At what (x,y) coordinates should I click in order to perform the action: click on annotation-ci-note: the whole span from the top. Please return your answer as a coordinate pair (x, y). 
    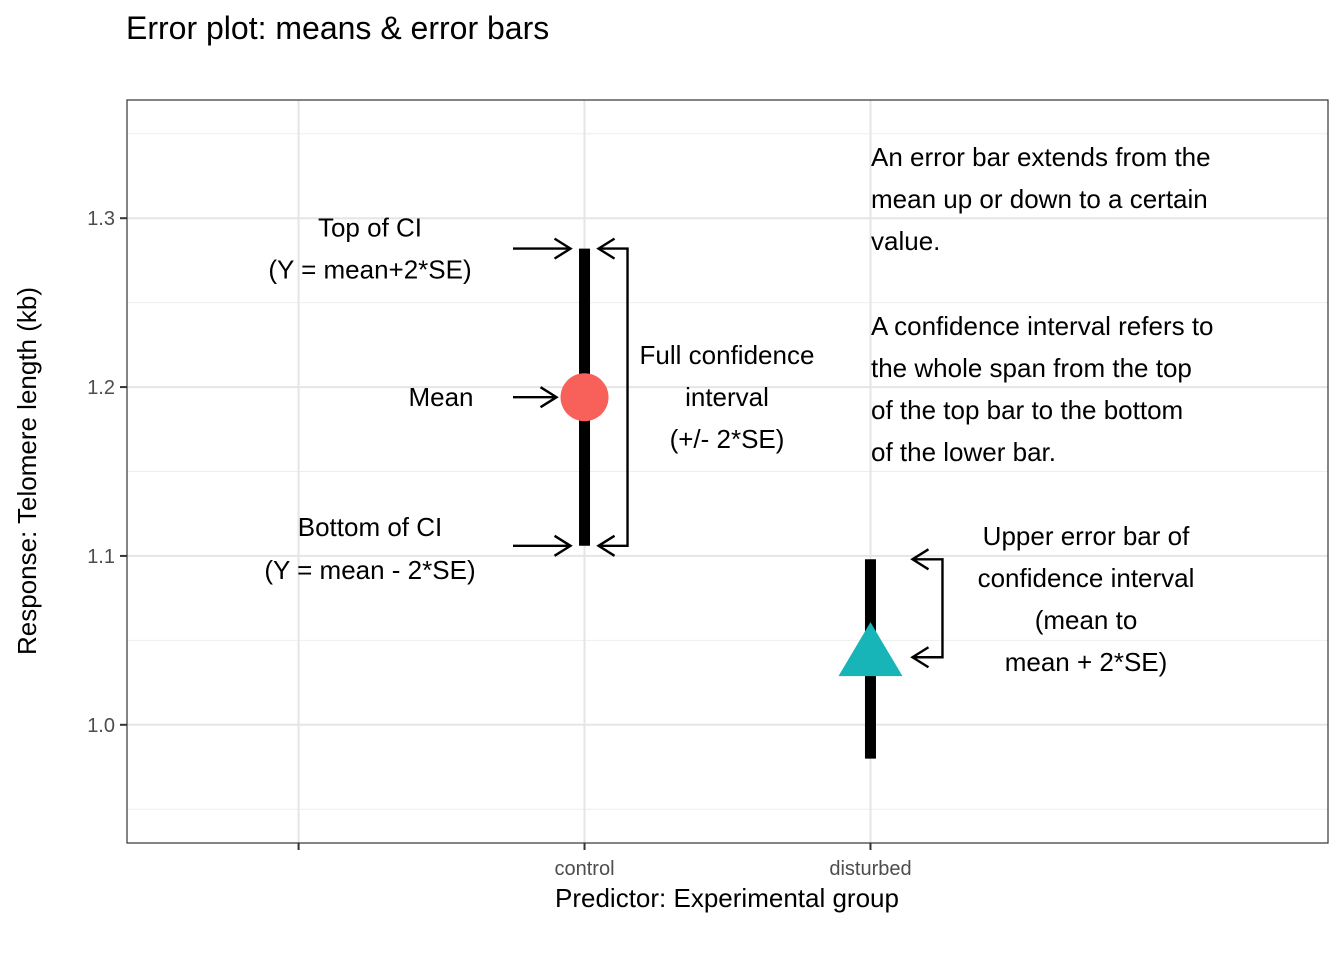
    Looking at the image, I should click on (1031, 368).